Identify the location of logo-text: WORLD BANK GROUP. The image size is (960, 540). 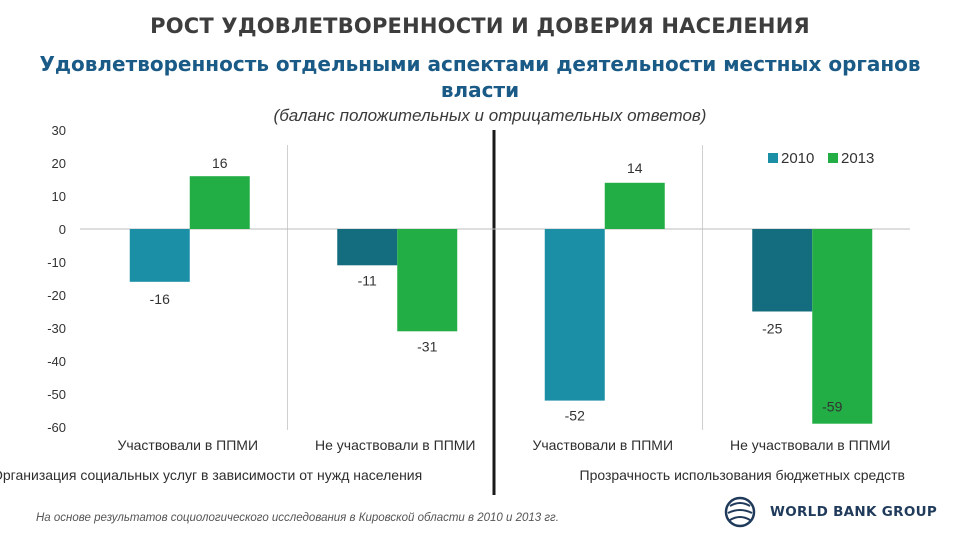
(854, 512).